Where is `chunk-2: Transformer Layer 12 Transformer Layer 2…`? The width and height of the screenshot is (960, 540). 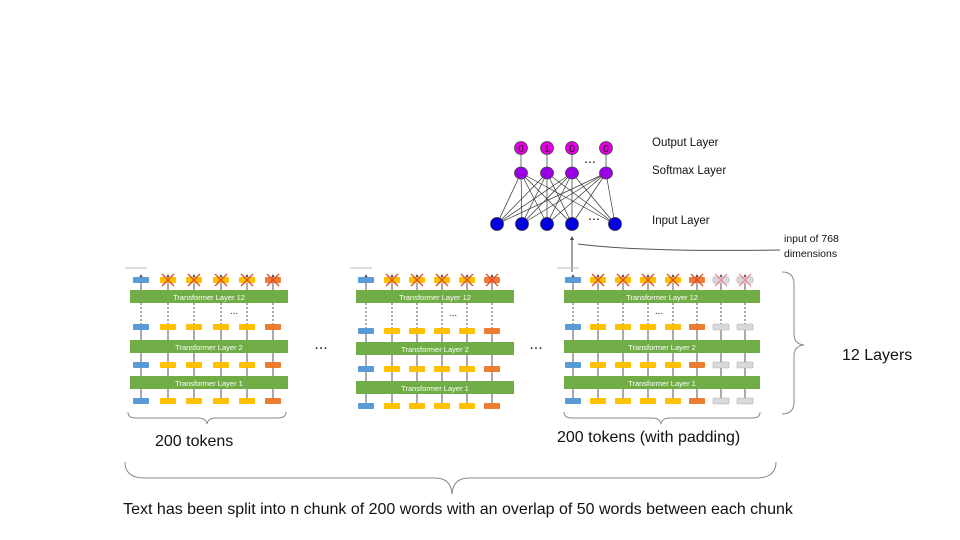 chunk-2: Transformer Layer 12 Transformer Layer 2… is located at coordinates (435, 342).